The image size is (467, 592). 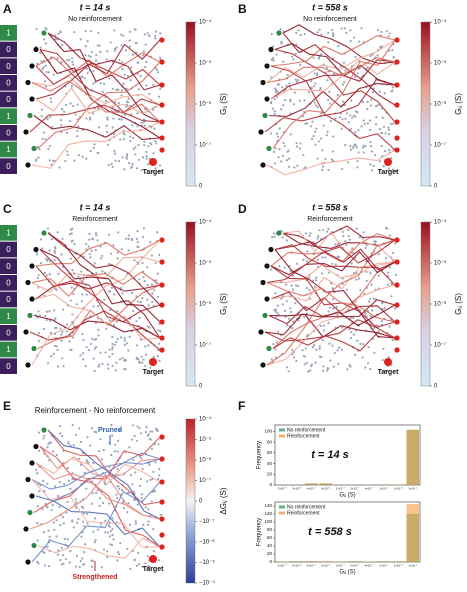 What do you see at coordinates (270, 545) in the screenshot?
I see `y-tick-label: 40` at bounding box center [270, 545].